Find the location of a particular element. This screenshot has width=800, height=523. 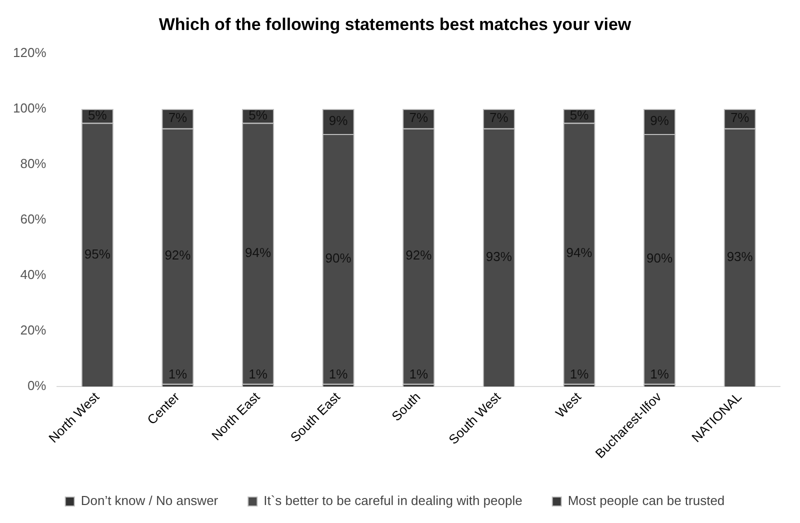

y-tick-label: 100% is located at coordinates (30, 108).